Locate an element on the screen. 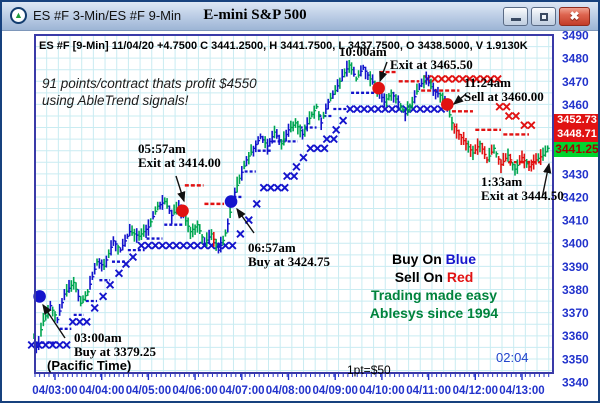  y-axis-label: 3400 is located at coordinates (575, 244).